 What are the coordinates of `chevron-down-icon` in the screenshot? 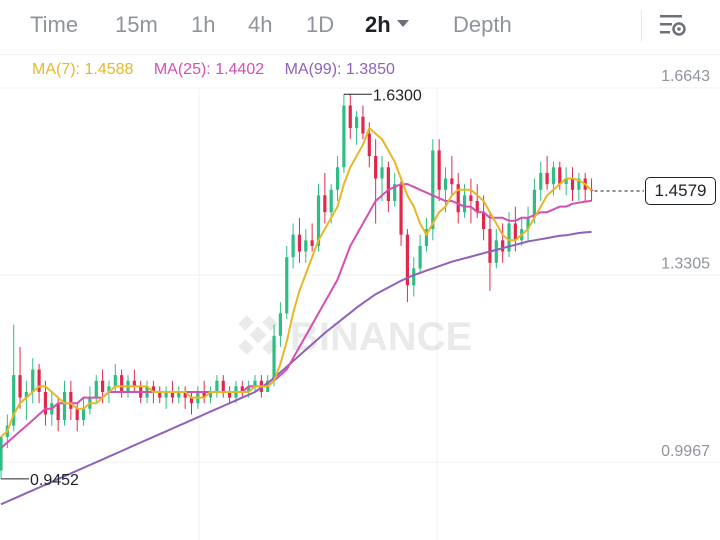 It's located at (402, 23).